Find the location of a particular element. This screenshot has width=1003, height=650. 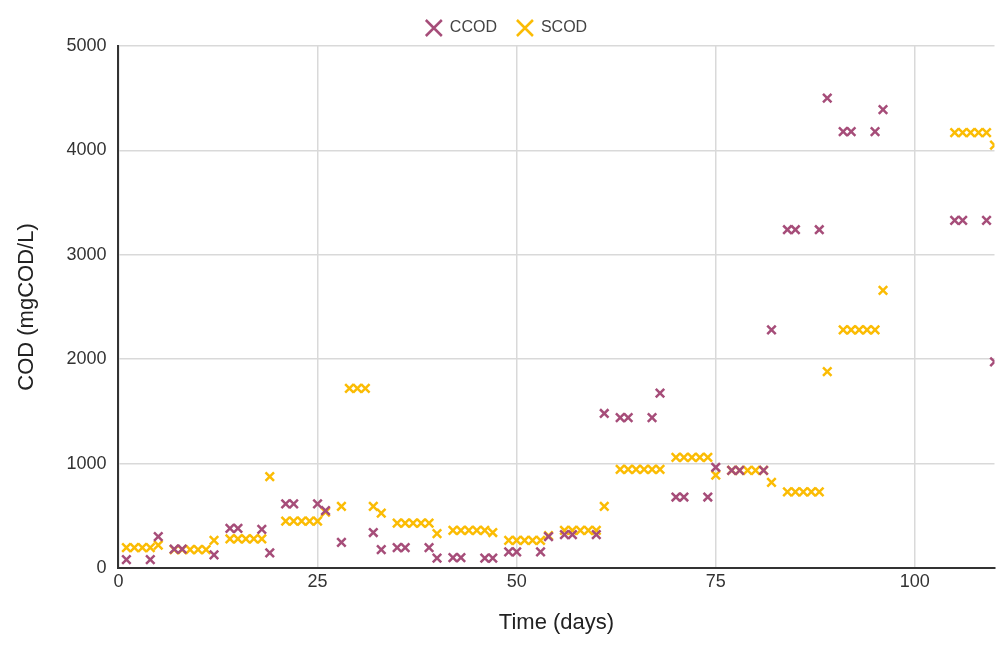

x-tick-label: 75 is located at coordinates (715, 580).